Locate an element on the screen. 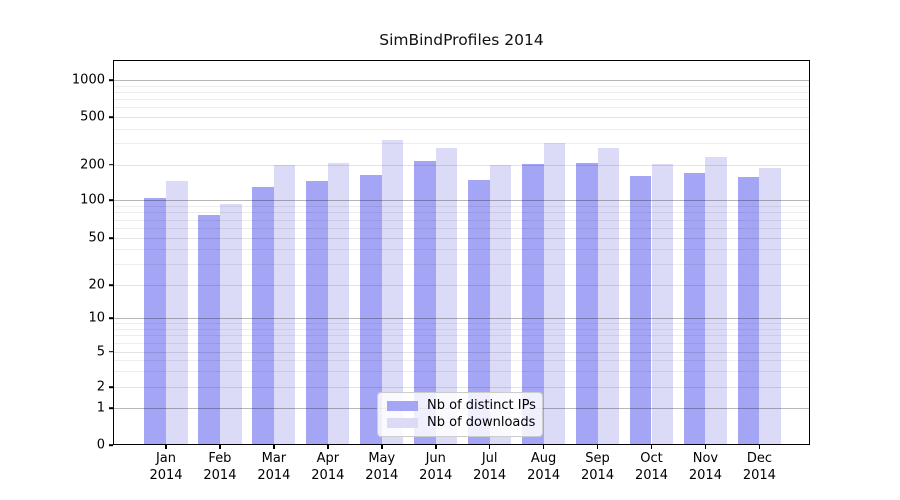 The height and width of the screenshot is (500, 900). bar-jul-distinct-ips is located at coordinates (479, 312).